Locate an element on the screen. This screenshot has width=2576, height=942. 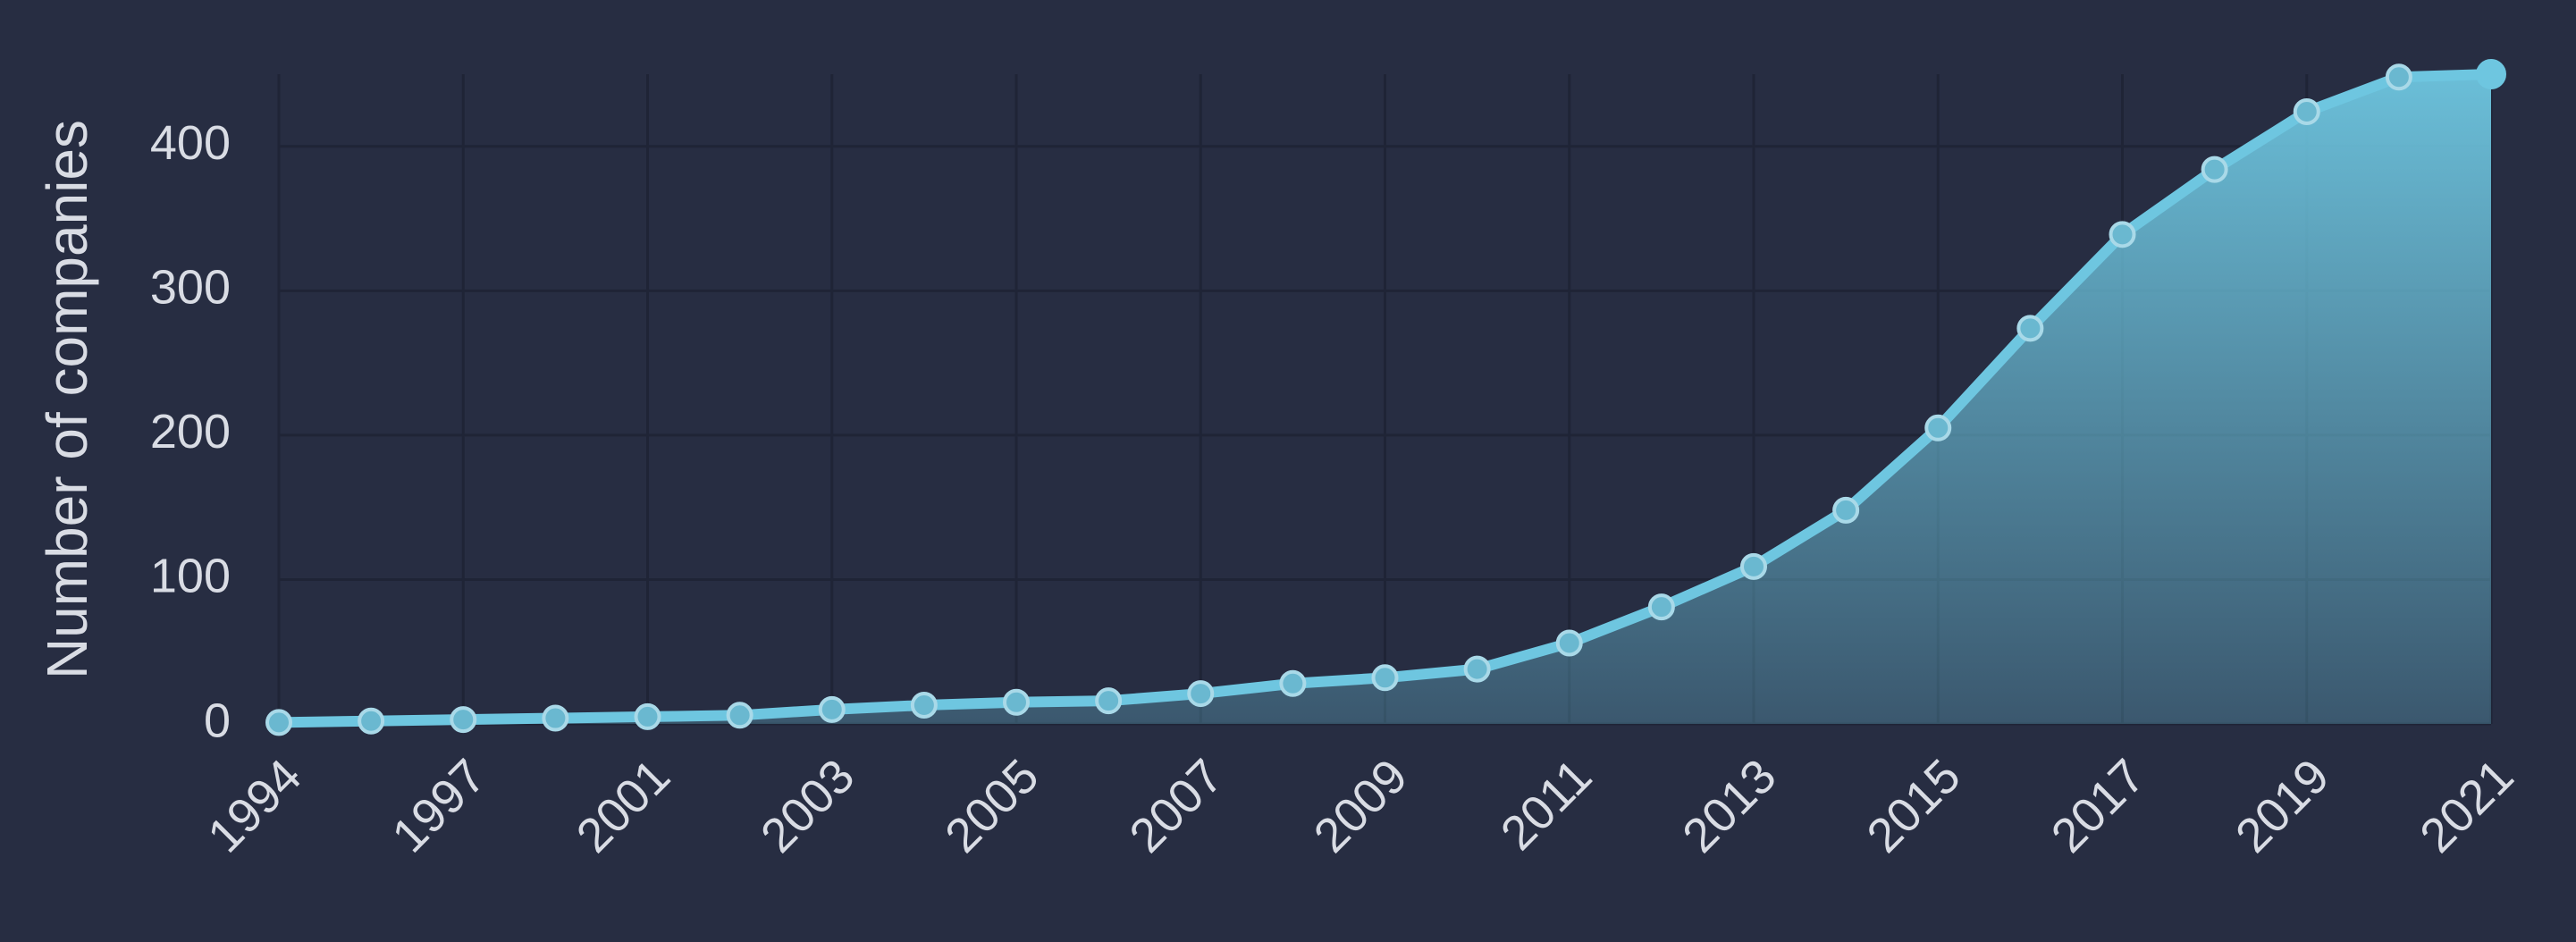
y-tick-label: 0 is located at coordinates (218, 720).